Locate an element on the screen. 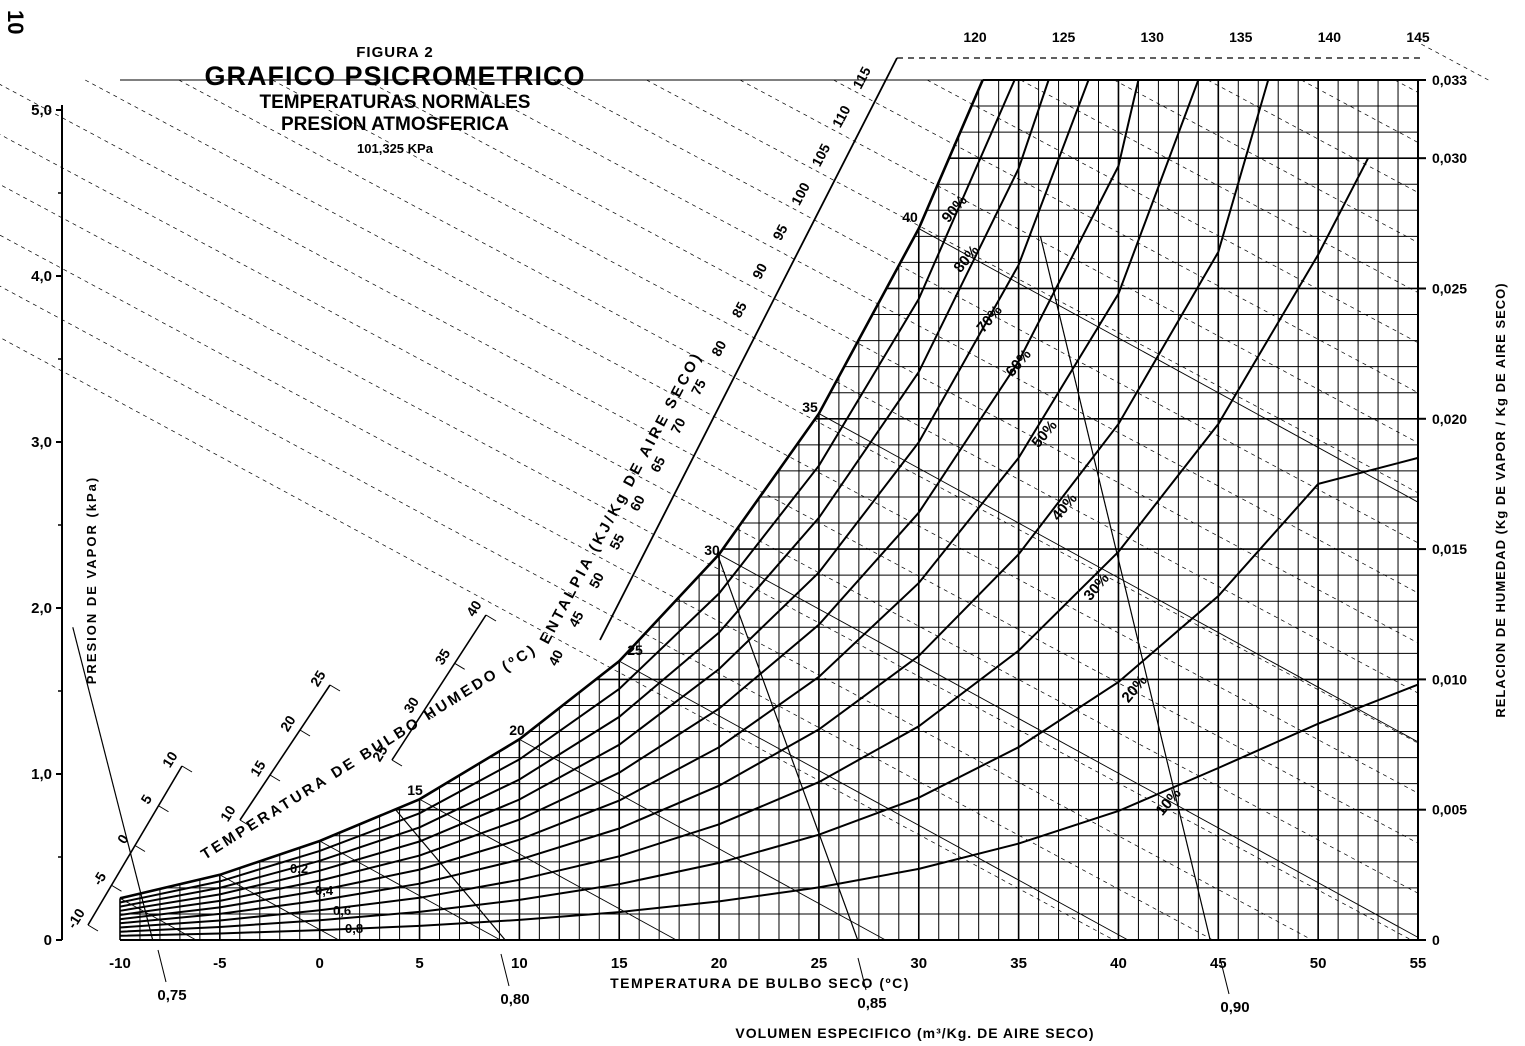 Image resolution: width=1525 pixels, height=1046 pixels. enthalpy-scale-ruler is located at coordinates (748, 349).